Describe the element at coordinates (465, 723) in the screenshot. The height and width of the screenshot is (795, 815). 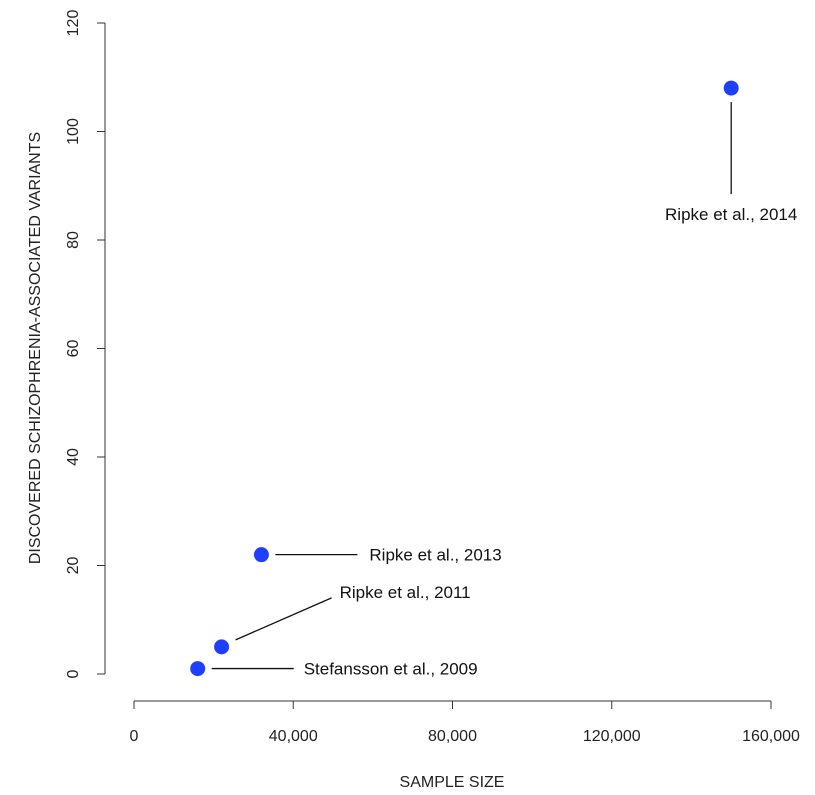
I see `x-axis-ticks: 0 40,000 80,000 120,000 160,000` at that location.